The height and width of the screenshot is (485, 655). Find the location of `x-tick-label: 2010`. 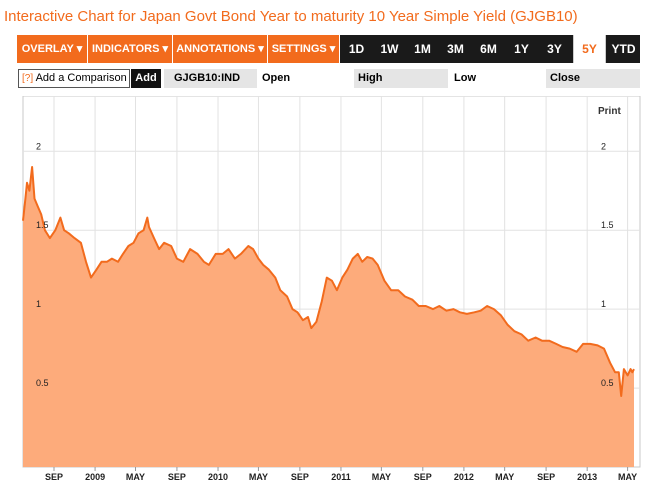

x-tick-label: 2010 is located at coordinates (218, 477).